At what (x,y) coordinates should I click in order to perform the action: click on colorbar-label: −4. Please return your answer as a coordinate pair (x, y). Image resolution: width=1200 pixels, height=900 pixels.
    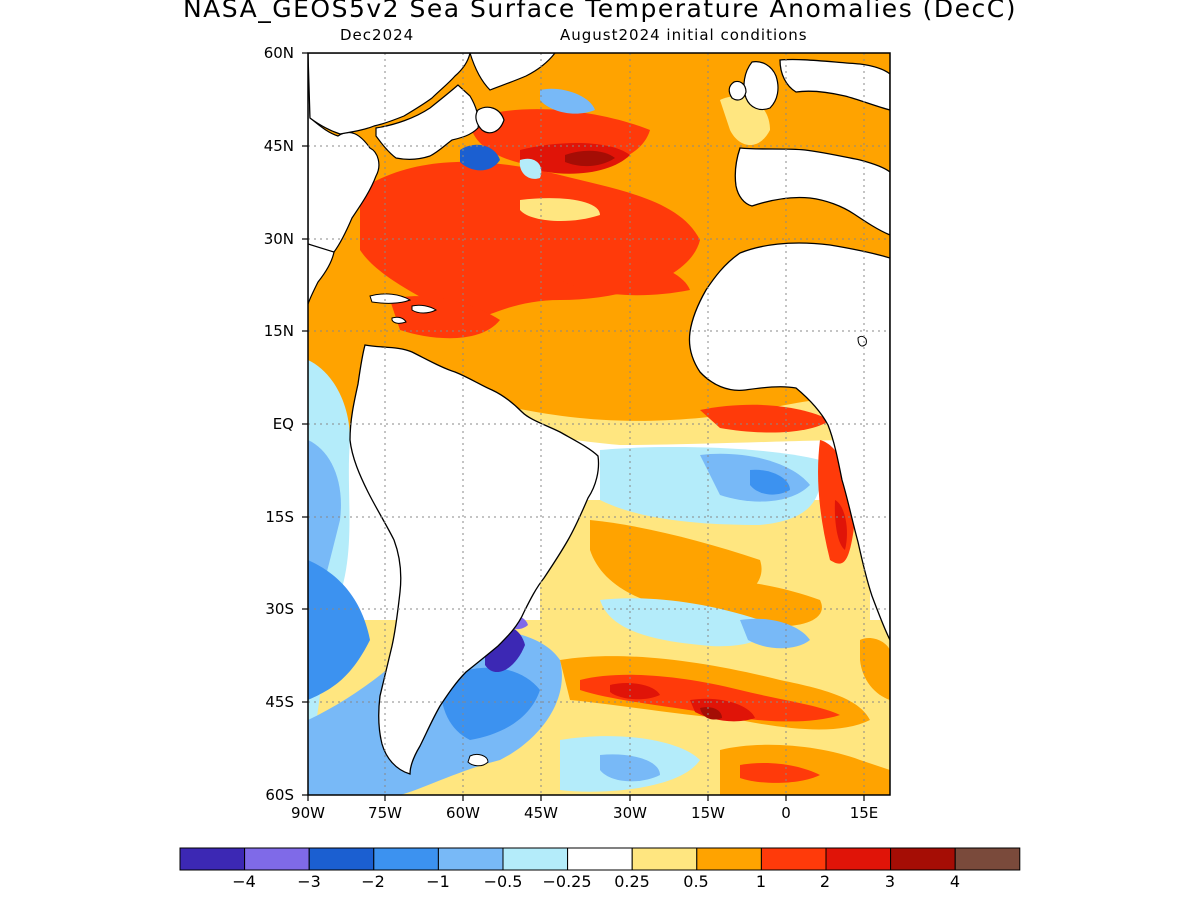
    Looking at the image, I should click on (244, 881).